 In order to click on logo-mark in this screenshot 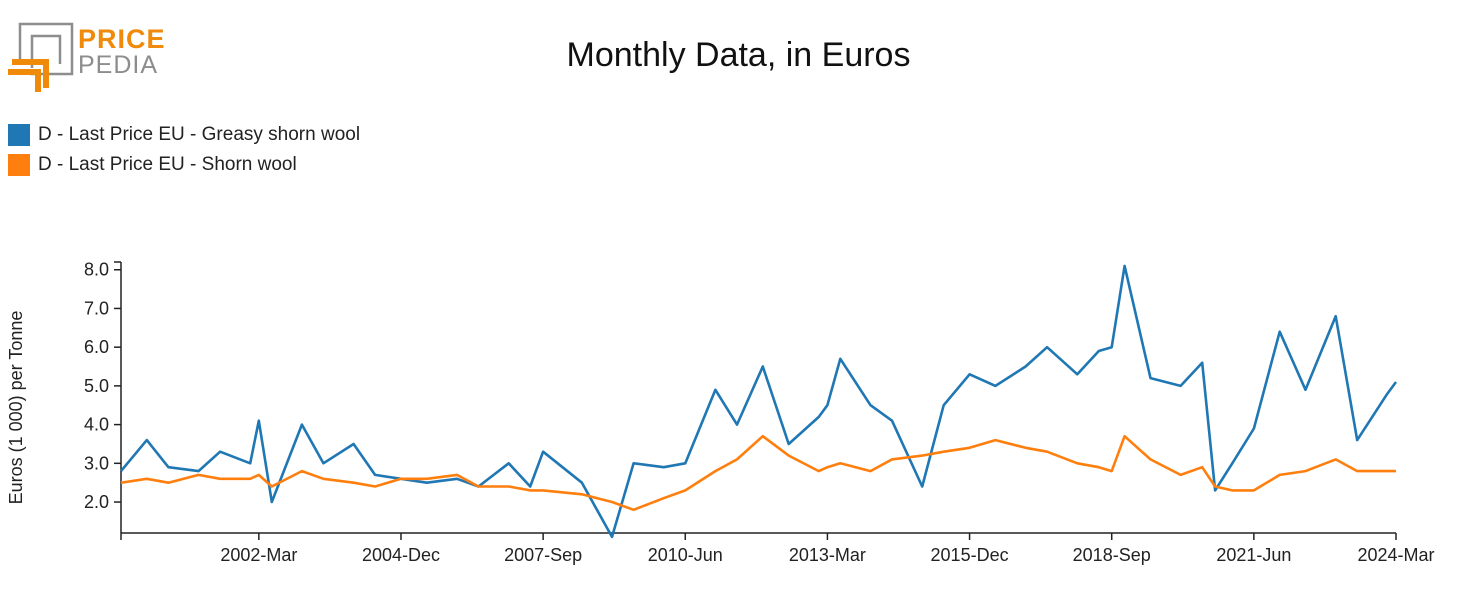, I will do `click(41, 57)`.